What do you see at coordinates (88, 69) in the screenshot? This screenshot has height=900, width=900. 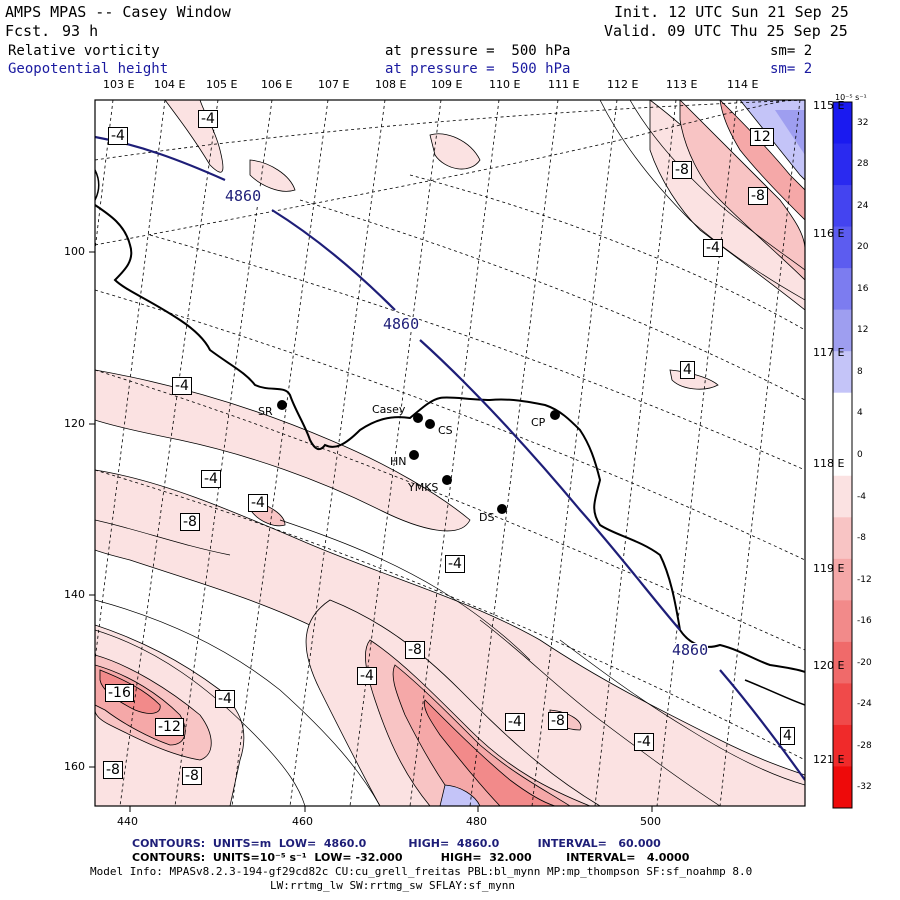 I see `field-2-name: Geopotential height` at bounding box center [88, 69].